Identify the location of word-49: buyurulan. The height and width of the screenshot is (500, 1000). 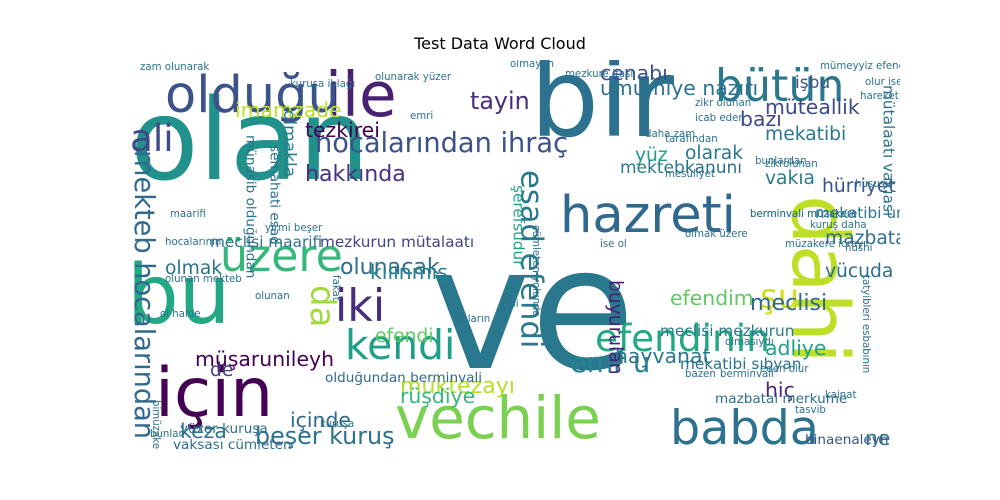
(615, 327).